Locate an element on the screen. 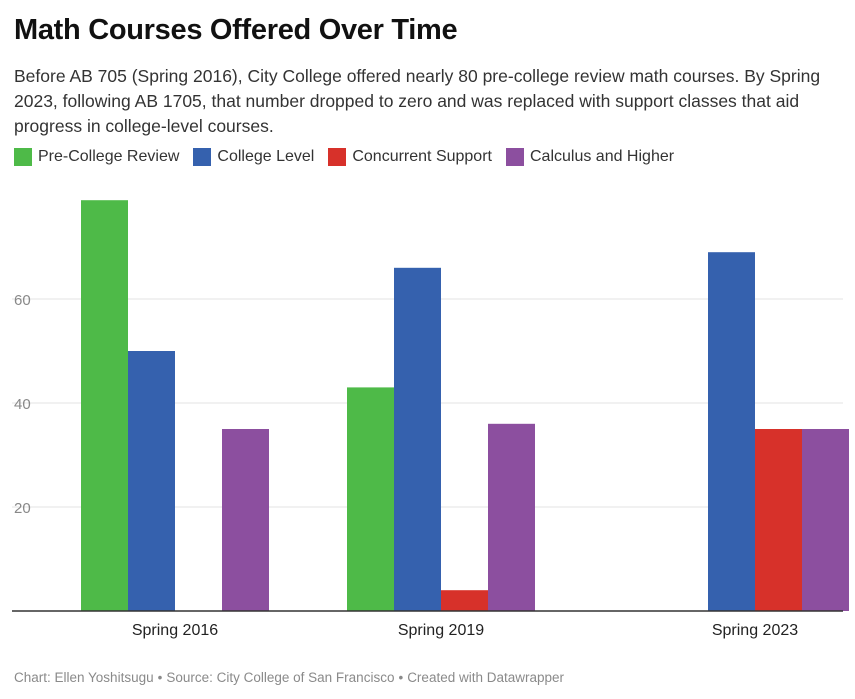 This screenshot has height=699, width=855. bar-pre-college-review-spring-2016 is located at coordinates (104, 405).